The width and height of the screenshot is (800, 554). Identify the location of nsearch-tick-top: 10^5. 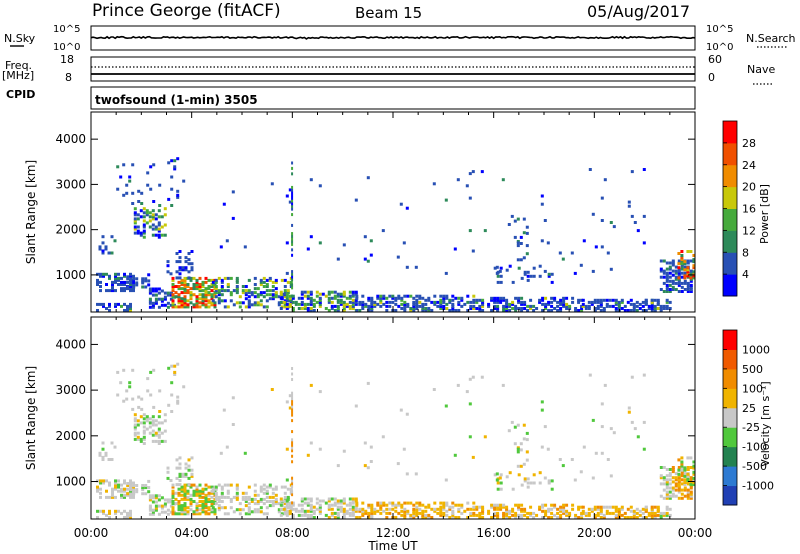
(719, 29).